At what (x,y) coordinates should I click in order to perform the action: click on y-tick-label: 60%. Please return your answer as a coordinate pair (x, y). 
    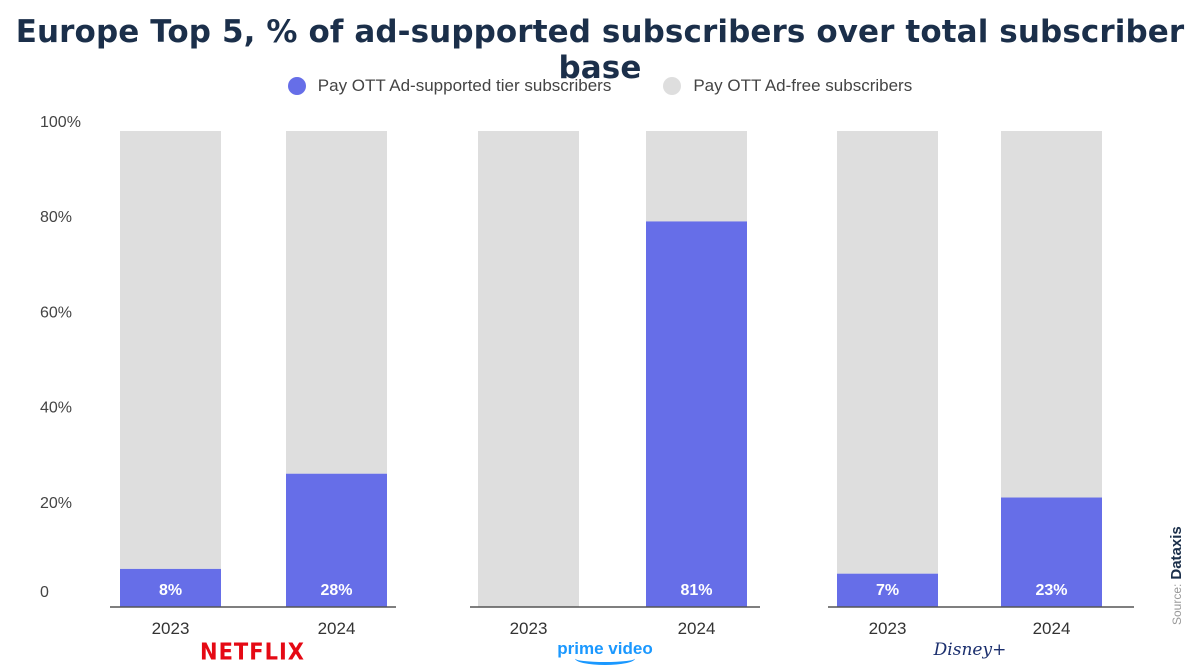
    Looking at the image, I should click on (56, 312).